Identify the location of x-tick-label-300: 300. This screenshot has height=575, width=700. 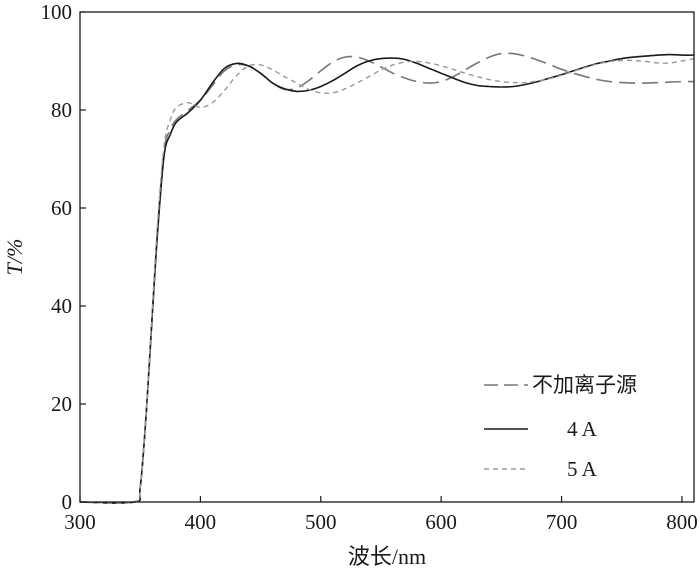
(80, 522).